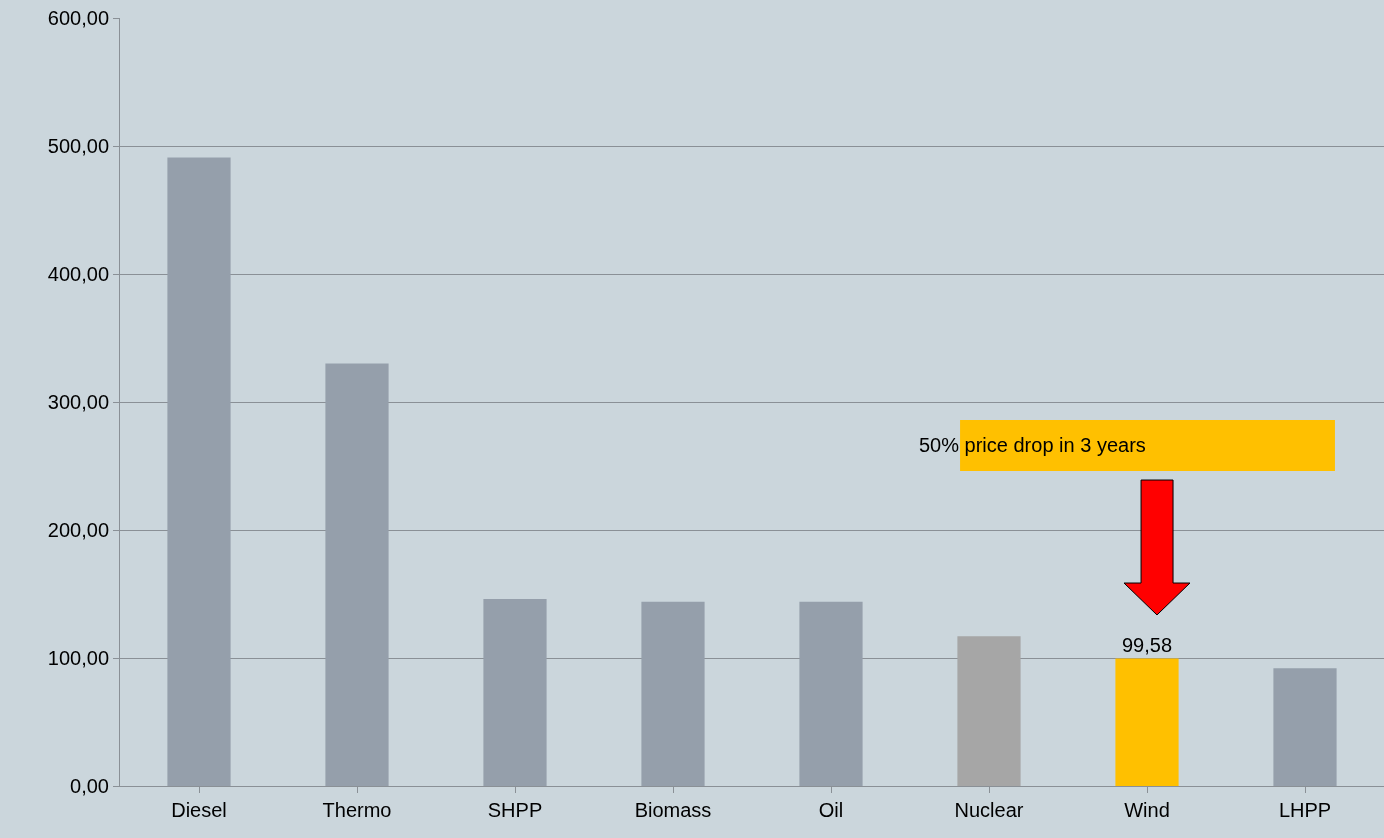  I want to click on y-tick-label: 200,00, so click(78, 530).